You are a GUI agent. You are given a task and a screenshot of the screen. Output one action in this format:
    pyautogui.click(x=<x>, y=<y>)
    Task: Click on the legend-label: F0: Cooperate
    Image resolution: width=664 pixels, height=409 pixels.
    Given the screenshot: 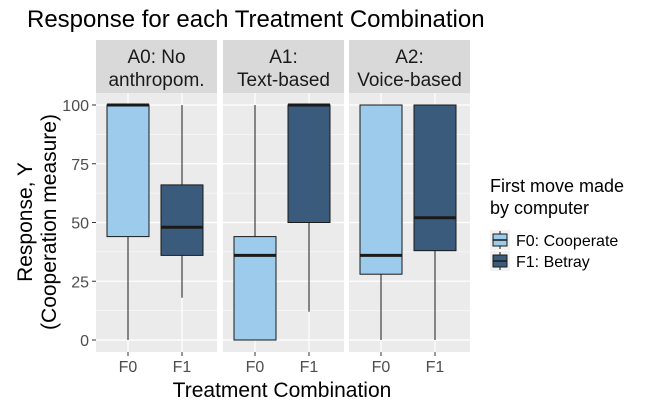 What is the action you would take?
    pyautogui.click(x=567, y=241)
    